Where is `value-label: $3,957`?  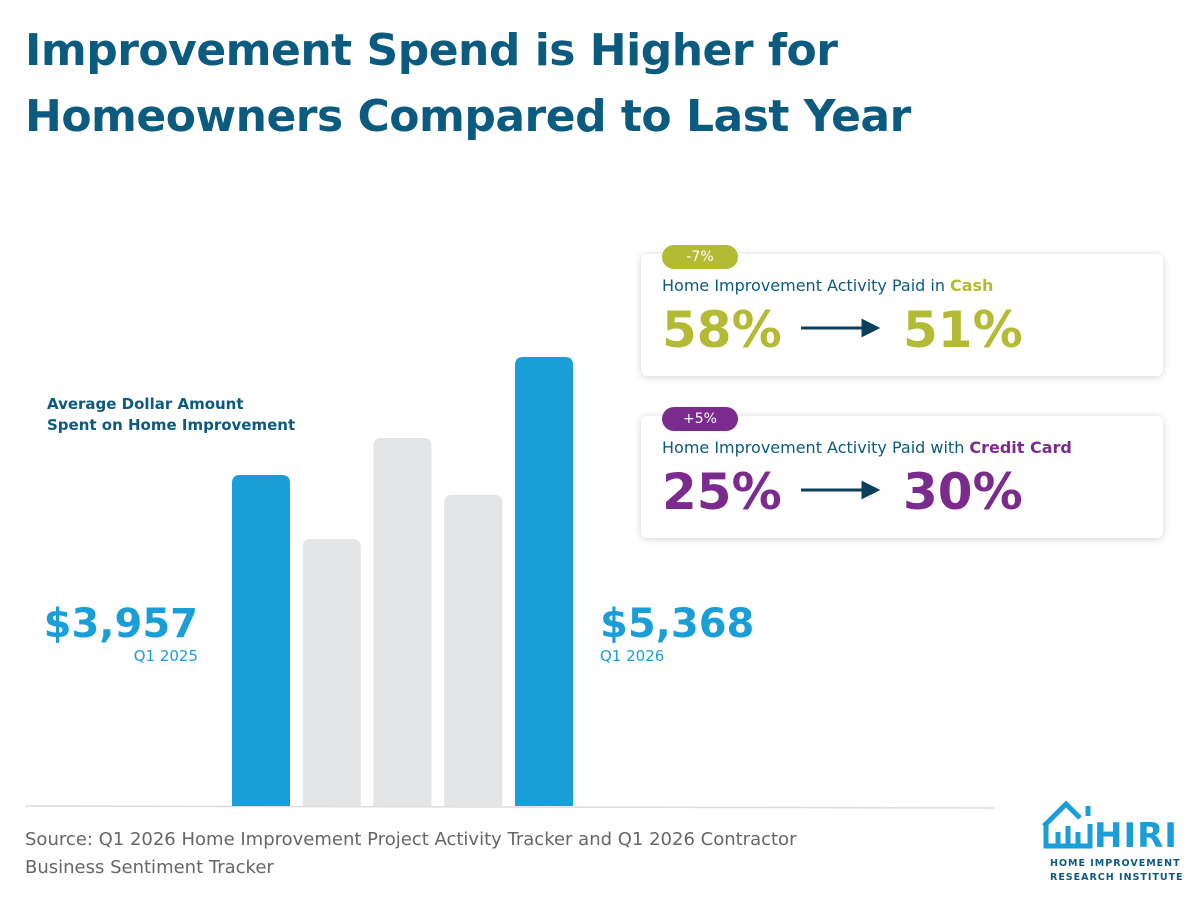
value-label: $3,957 is located at coordinates (121, 624).